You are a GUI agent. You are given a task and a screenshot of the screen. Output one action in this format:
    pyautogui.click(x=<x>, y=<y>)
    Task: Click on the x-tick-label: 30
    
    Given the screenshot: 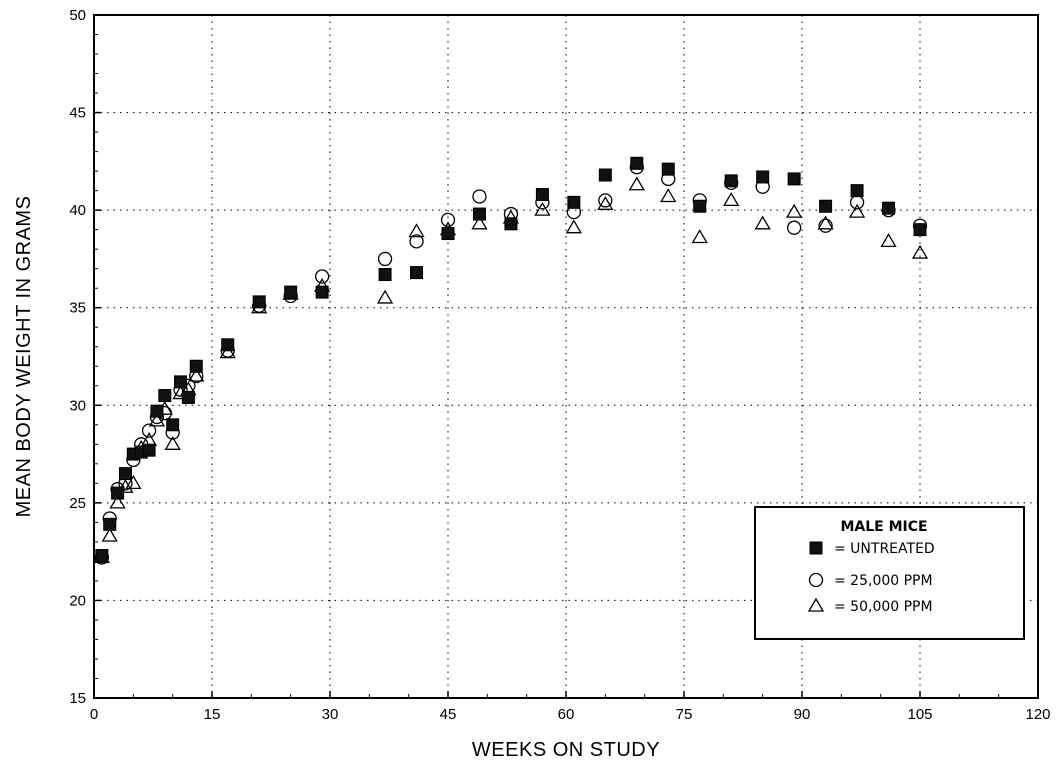 What is the action you would take?
    pyautogui.click(x=330, y=714)
    